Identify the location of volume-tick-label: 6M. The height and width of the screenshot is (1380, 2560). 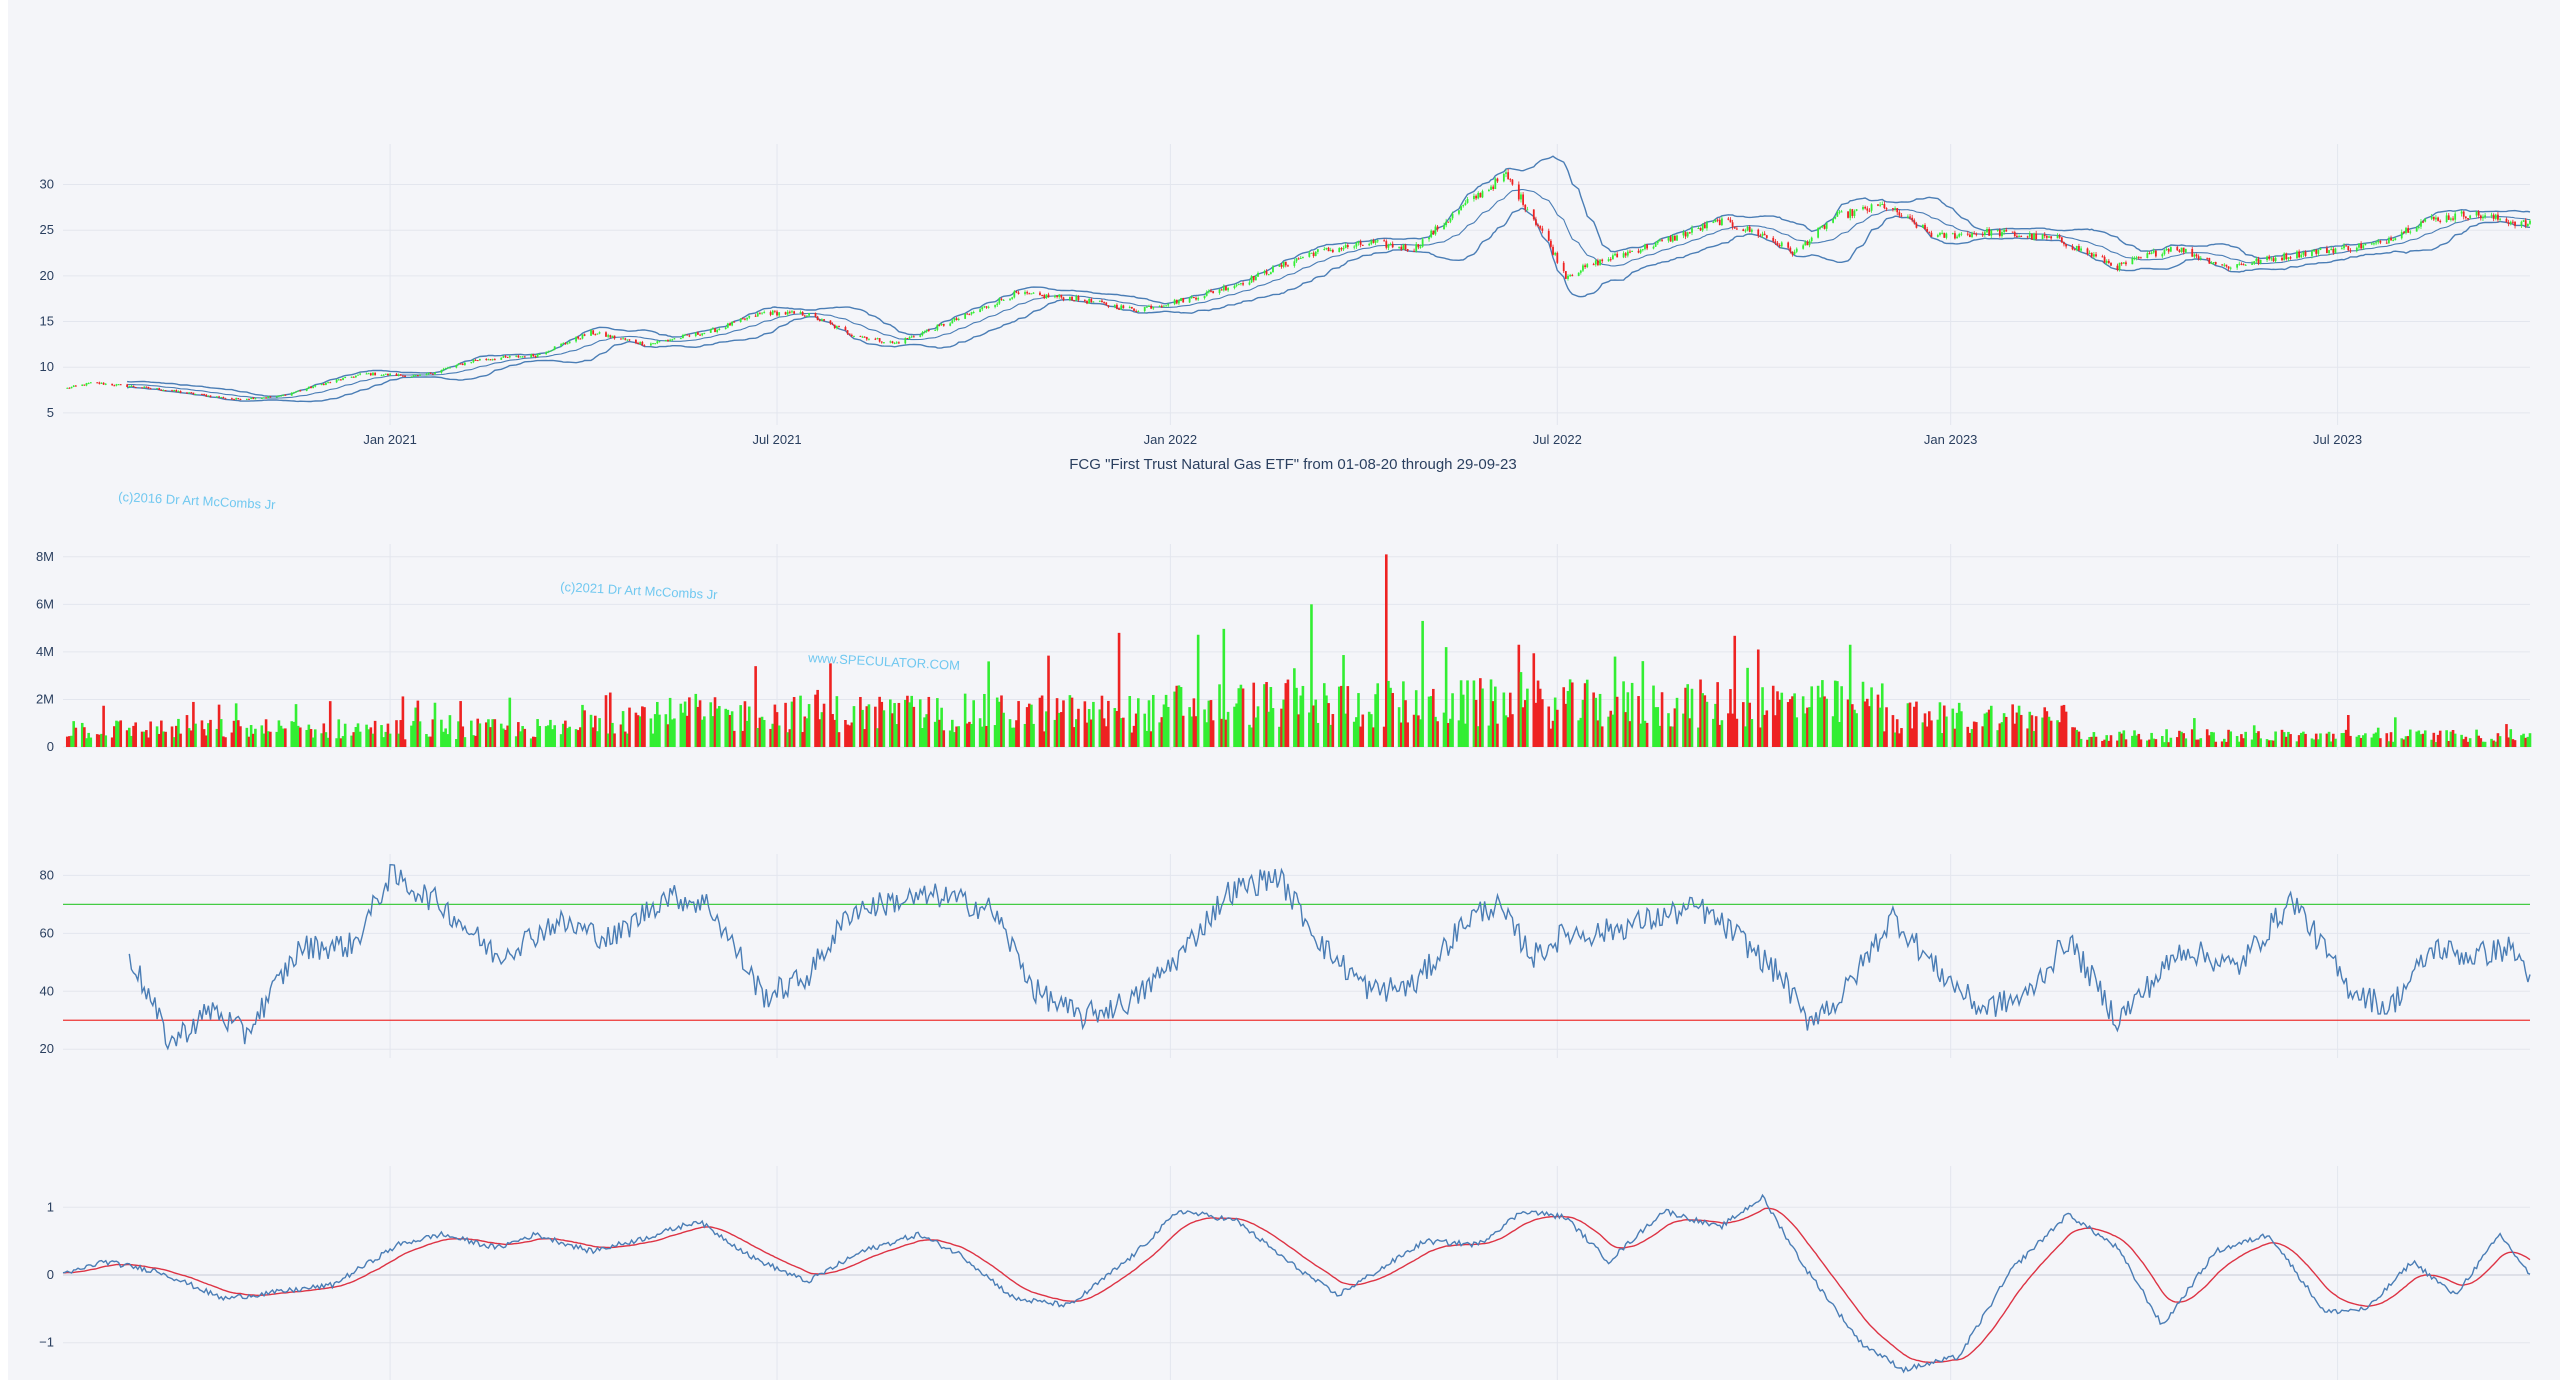
(45, 603).